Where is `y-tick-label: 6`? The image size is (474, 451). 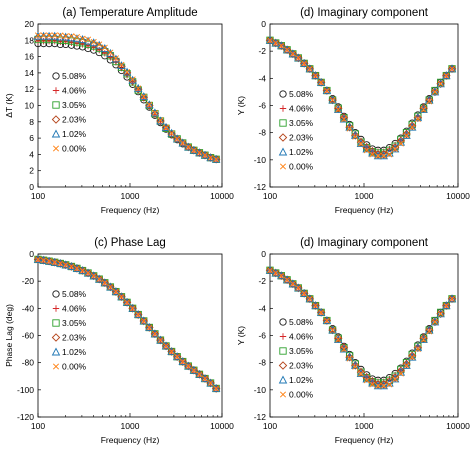
y-tick-label: 6 is located at coordinates (31, 138).